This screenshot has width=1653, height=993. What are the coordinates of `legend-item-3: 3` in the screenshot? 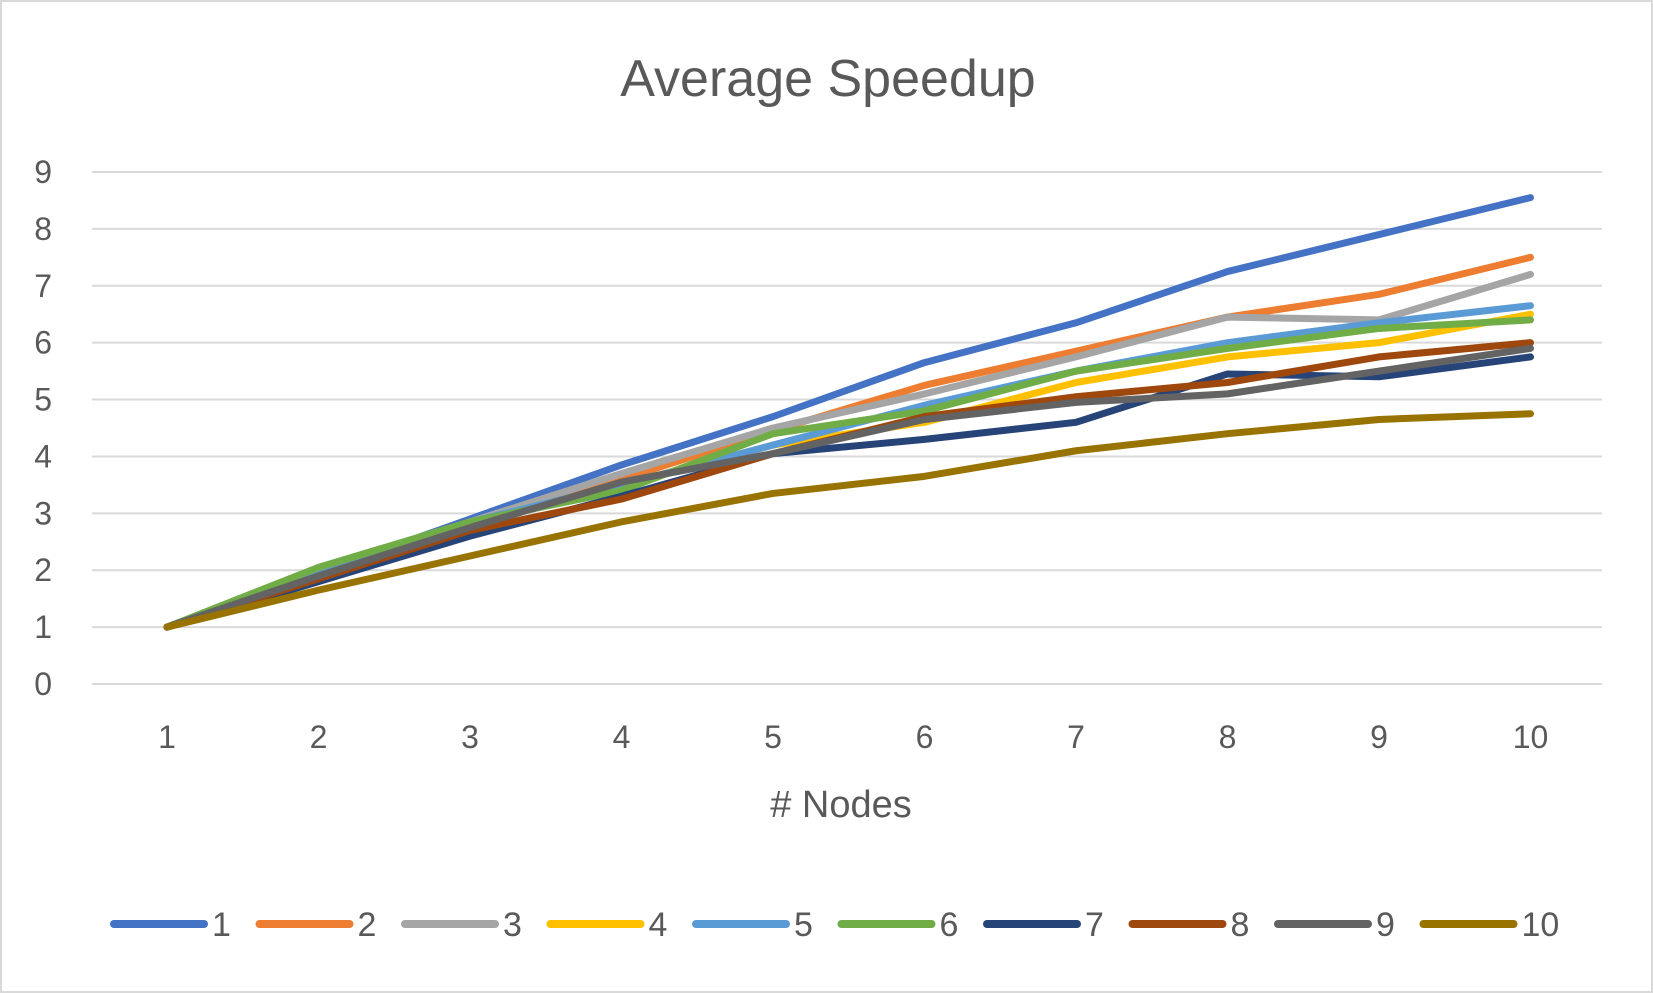 It's located at (461, 925).